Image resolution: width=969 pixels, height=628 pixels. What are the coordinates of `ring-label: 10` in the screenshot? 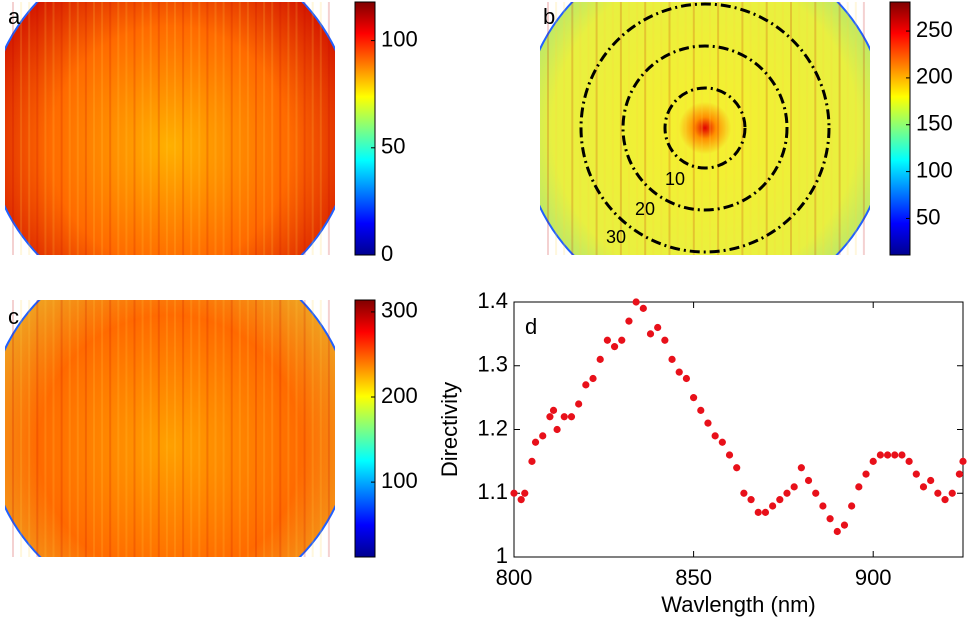 It's located at (675, 179).